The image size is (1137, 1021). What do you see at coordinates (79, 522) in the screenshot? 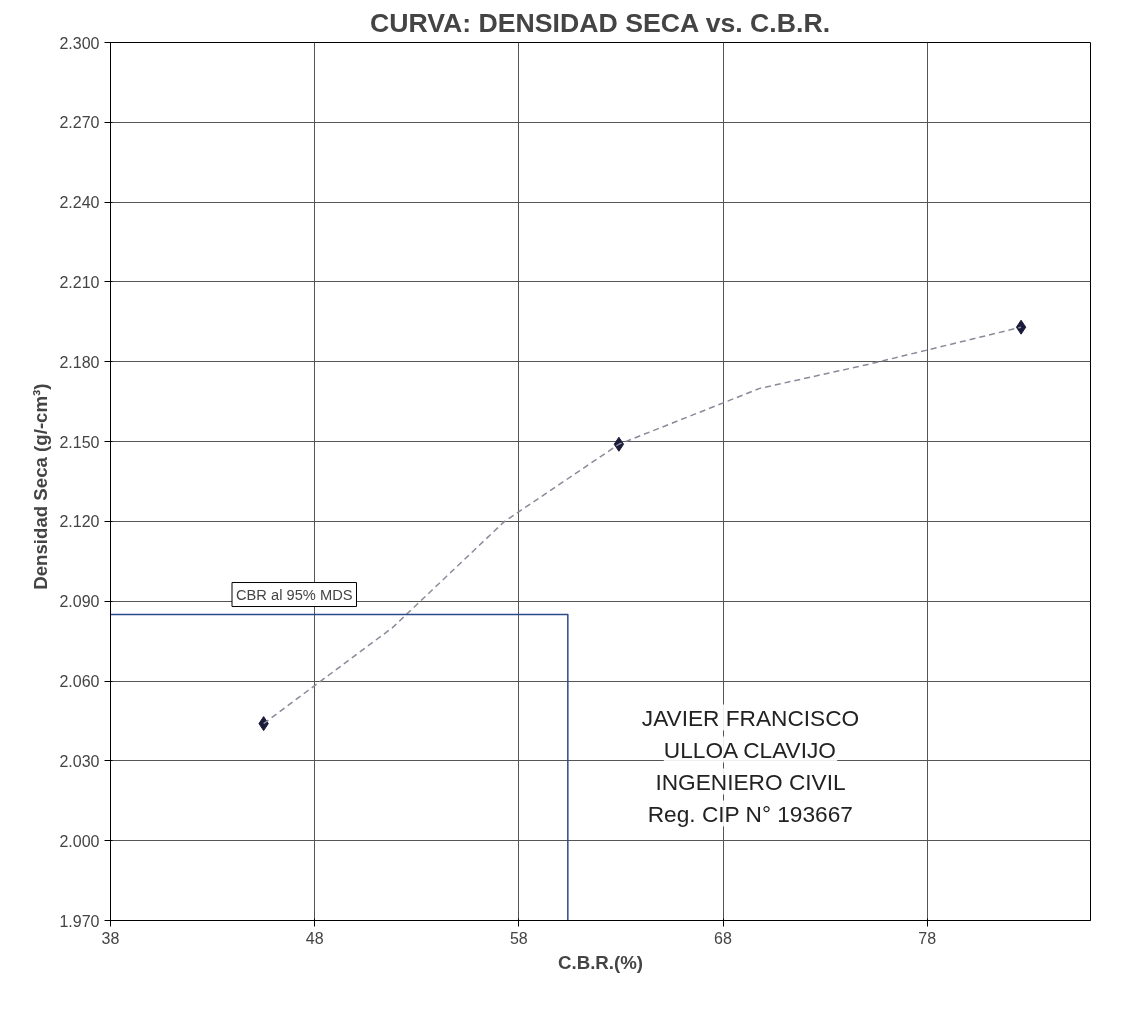
I see `y-tick-label: 2.120` at bounding box center [79, 522].